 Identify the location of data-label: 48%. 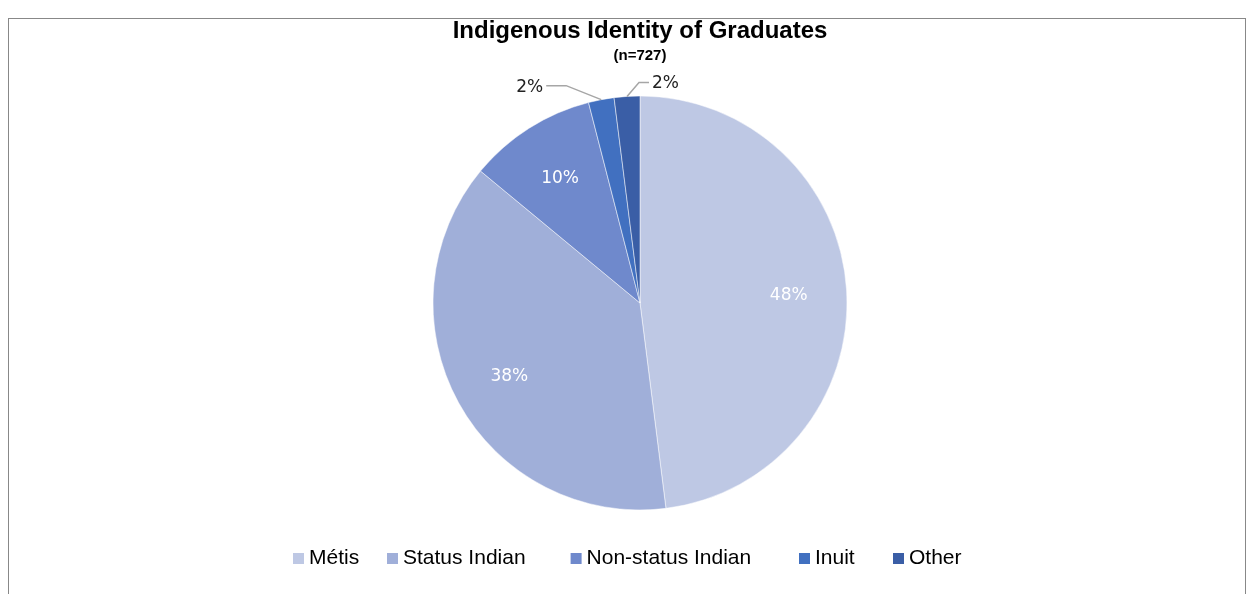
(788, 293).